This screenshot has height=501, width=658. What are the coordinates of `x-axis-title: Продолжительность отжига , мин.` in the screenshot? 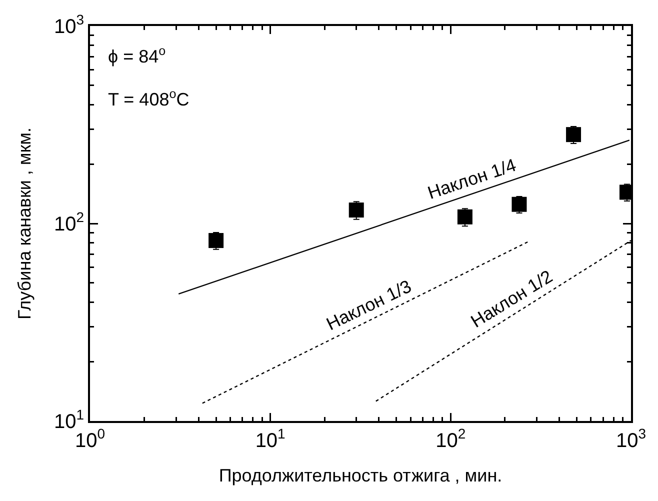 It's located at (360, 476).